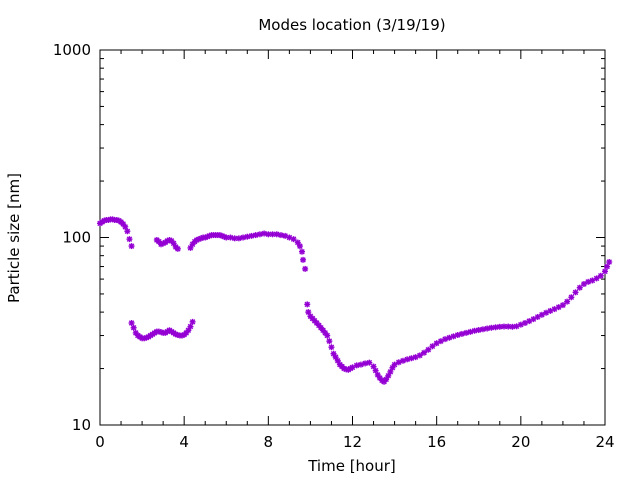  I want to click on x-axis-label: Time [hour], so click(351, 466).